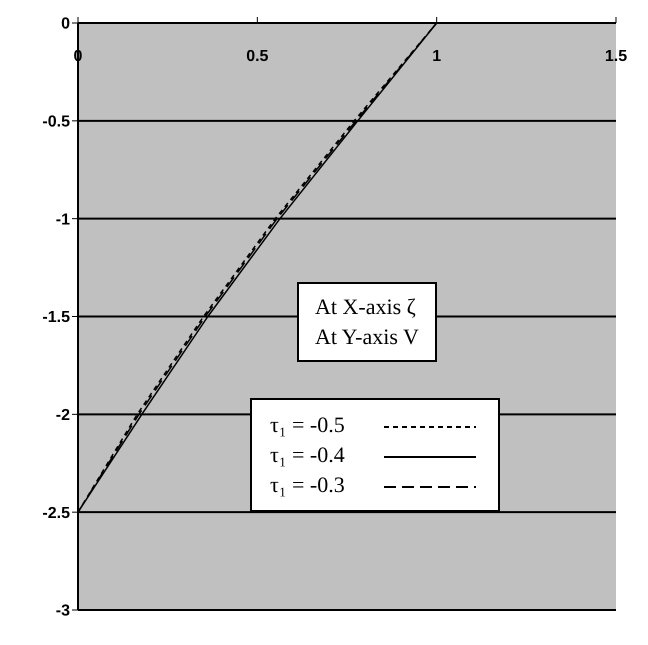 Image resolution: width=648 pixels, height=645 pixels. What do you see at coordinates (56, 317) in the screenshot?
I see `y-tick-label: -1.5` at bounding box center [56, 317].